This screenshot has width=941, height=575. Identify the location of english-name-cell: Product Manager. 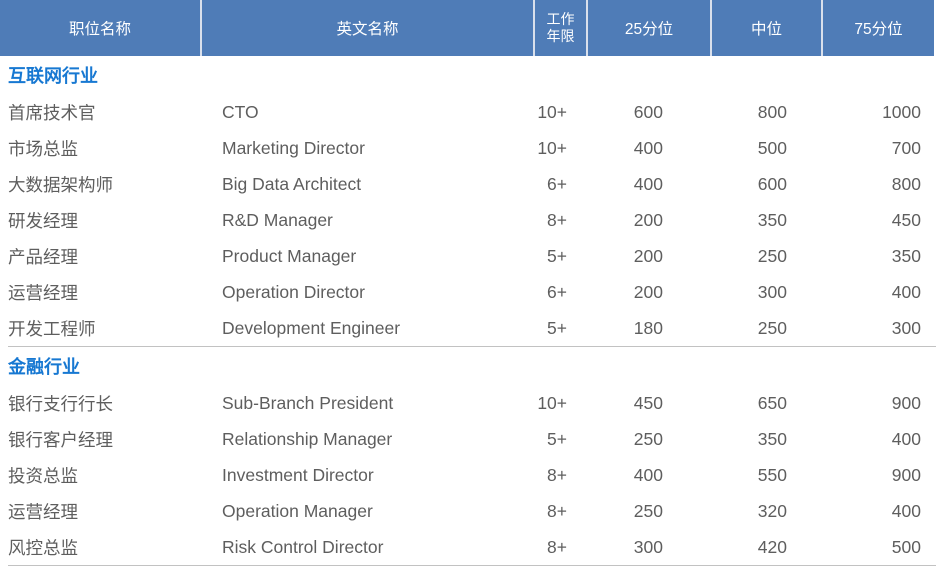
(289, 255).